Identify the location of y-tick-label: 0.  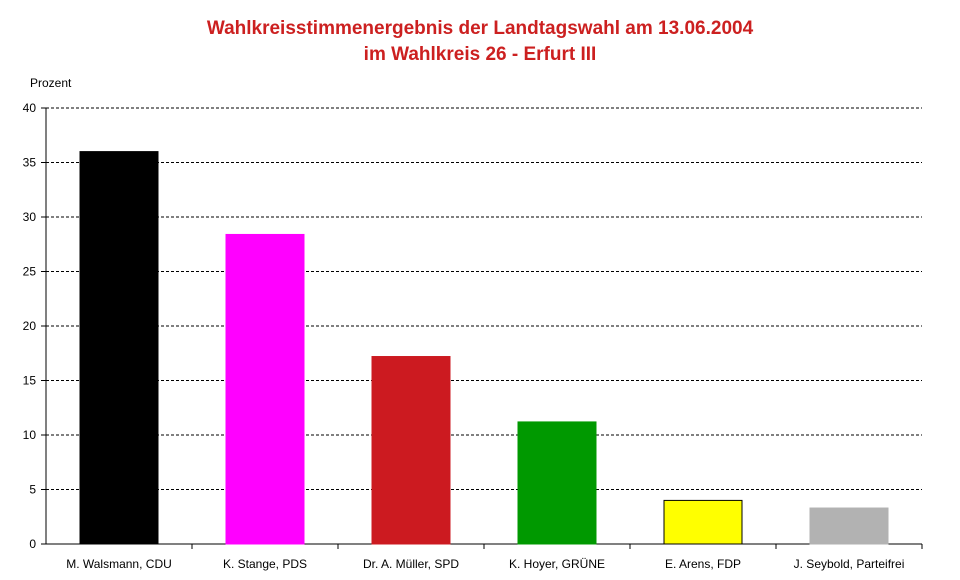
(32, 544).